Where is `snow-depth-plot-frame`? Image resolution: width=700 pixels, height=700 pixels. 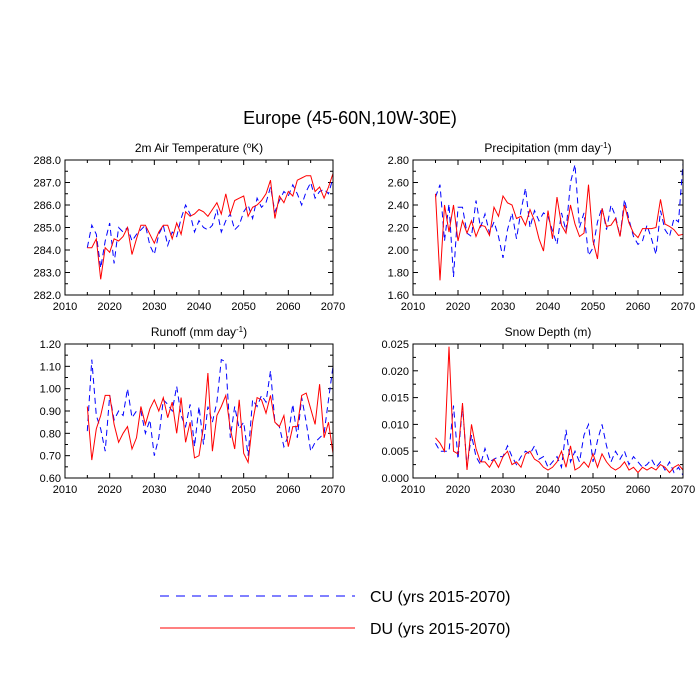
snow-depth-plot-frame is located at coordinates (548, 411).